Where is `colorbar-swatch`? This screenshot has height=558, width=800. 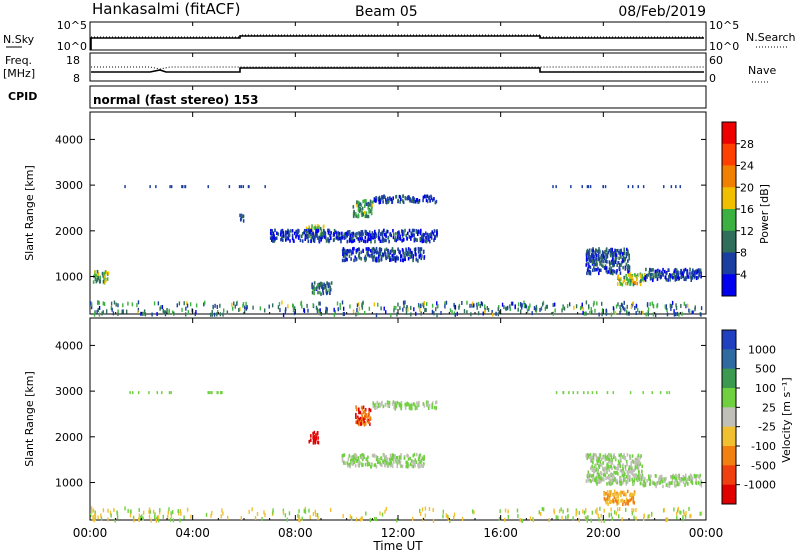
colorbar-swatch is located at coordinates (729, 475).